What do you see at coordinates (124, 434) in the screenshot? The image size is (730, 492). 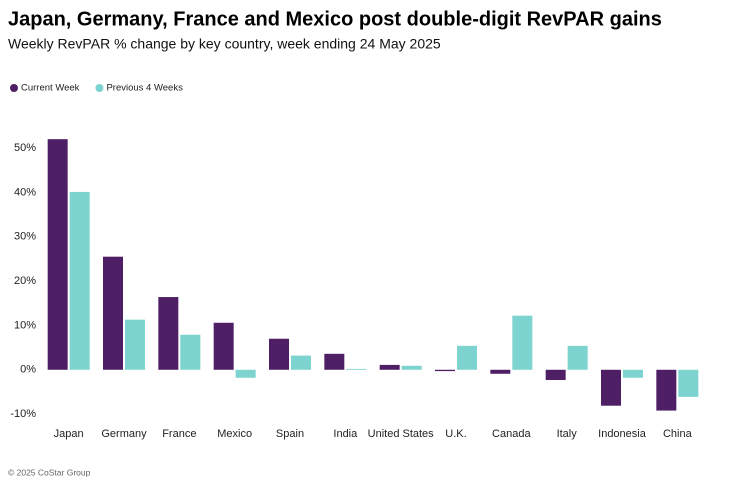 I see `x-tick-label: Germany` at bounding box center [124, 434].